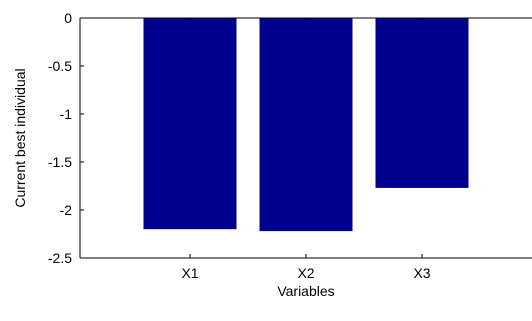 The width and height of the screenshot is (532, 321). I want to click on bar-x2, so click(306, 125).